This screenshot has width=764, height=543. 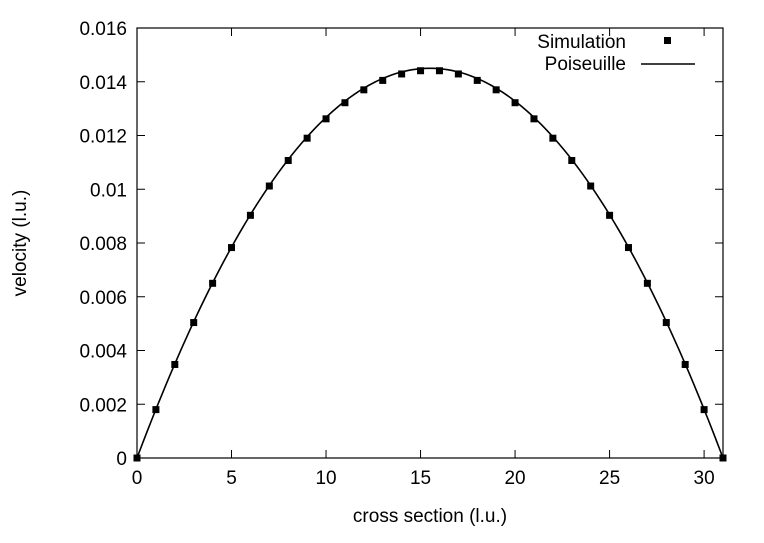 I want to click on y-tick-label: 0.004, so click(x=103, y=352).